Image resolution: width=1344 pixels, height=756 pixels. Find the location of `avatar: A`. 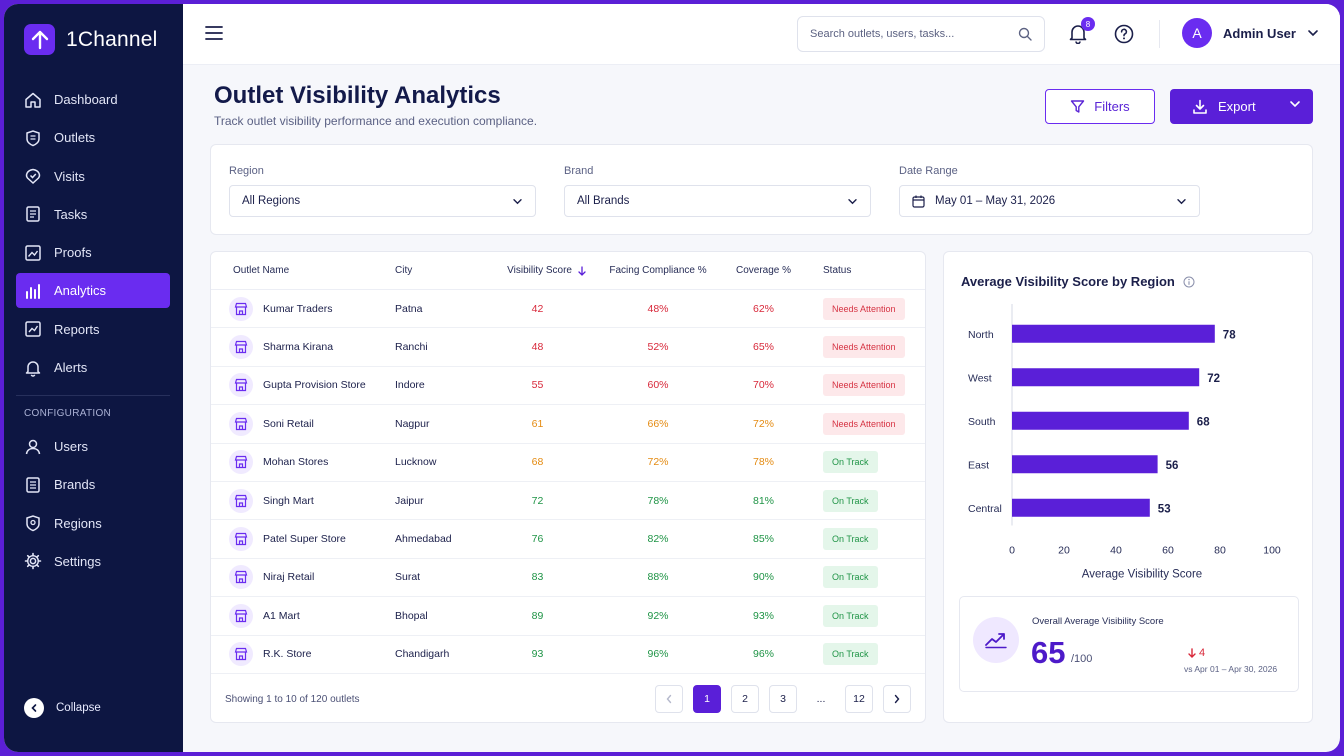

avatar: A is located at coordinates (1197, 33).